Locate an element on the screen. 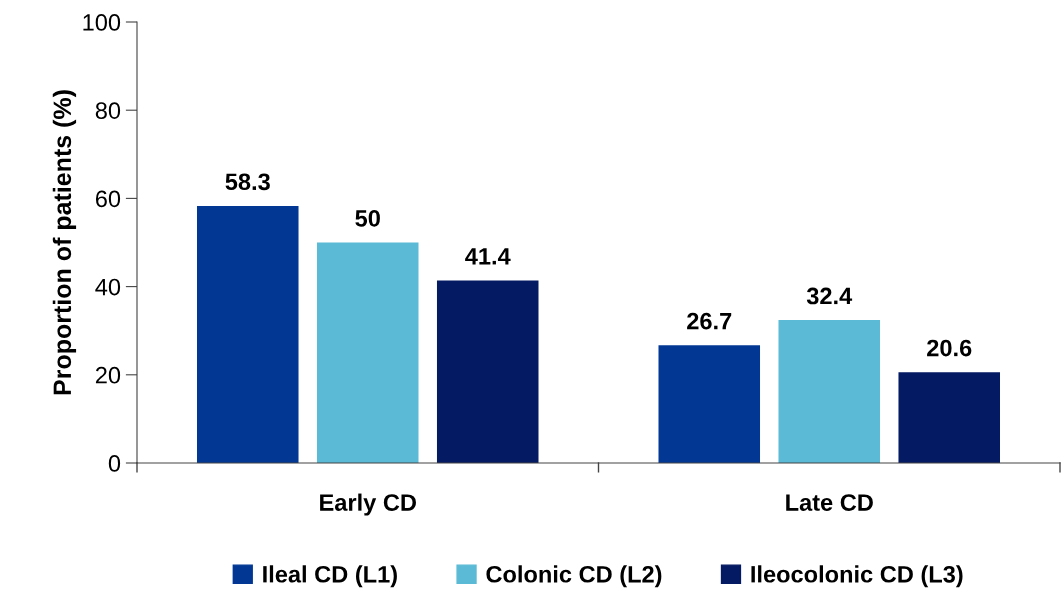  y-tick-label: 20 is located at coordinates (108, 375).